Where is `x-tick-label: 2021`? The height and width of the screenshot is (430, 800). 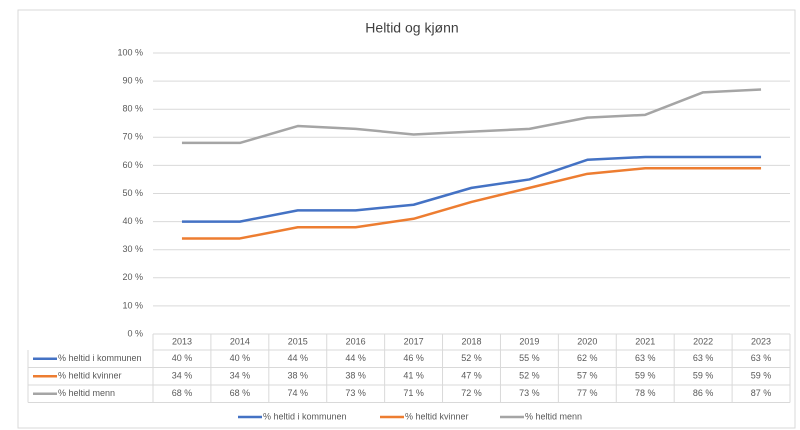
x-tick-label: 2021 is located at coordinates (645, 341).